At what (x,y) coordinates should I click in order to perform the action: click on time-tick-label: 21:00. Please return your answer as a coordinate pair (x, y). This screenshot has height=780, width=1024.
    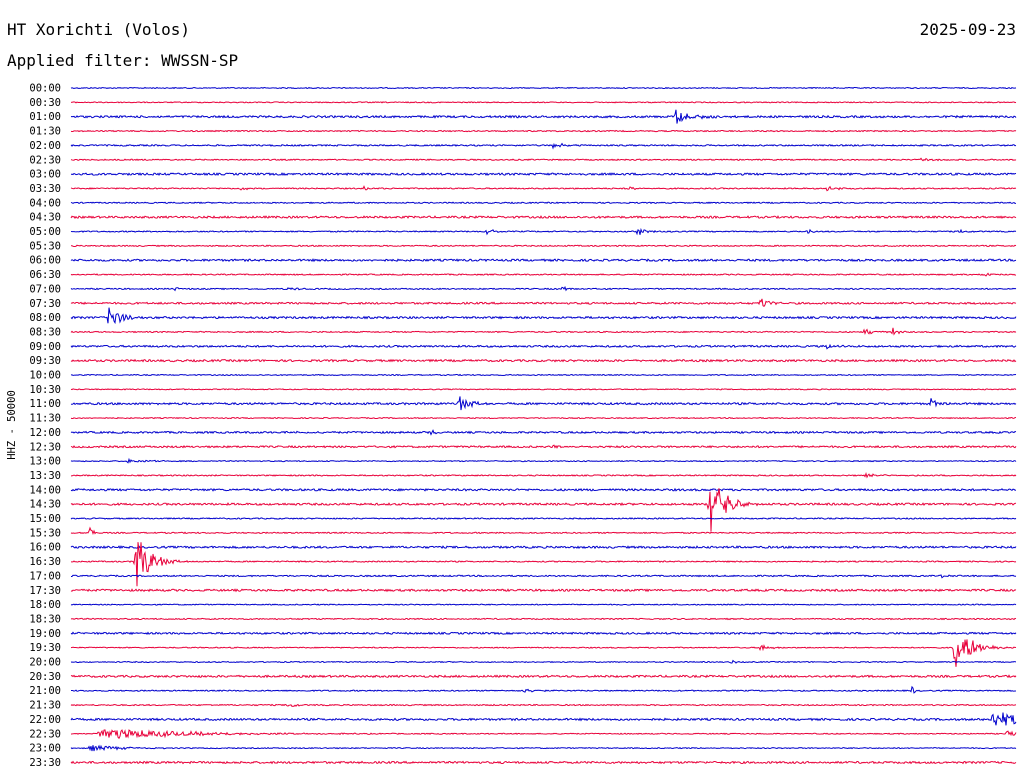
    Looking at the image, I should click on (45, 691).